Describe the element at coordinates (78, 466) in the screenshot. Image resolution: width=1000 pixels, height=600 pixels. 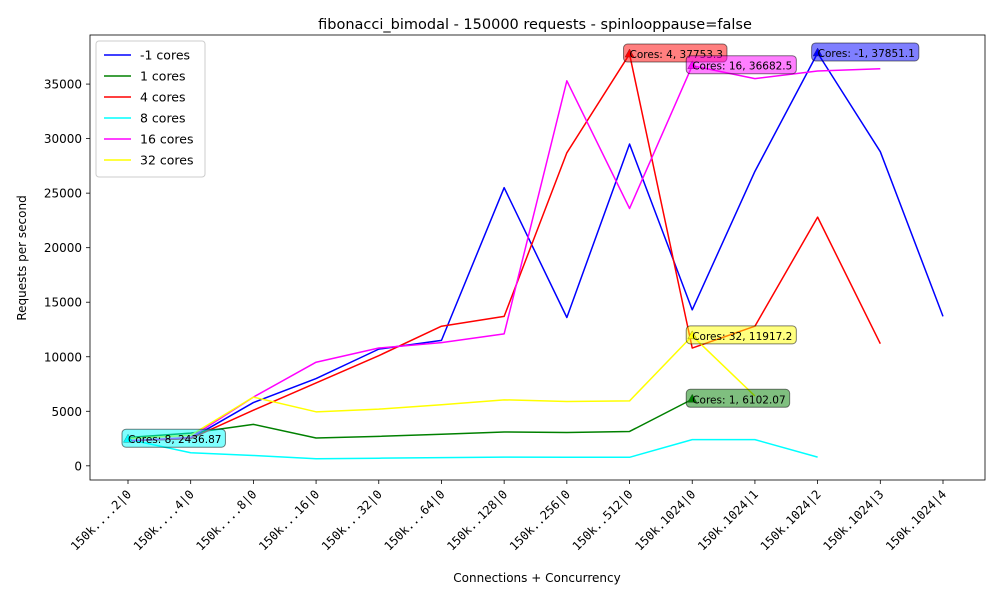
I see `y-tick-label: 0` at that location.